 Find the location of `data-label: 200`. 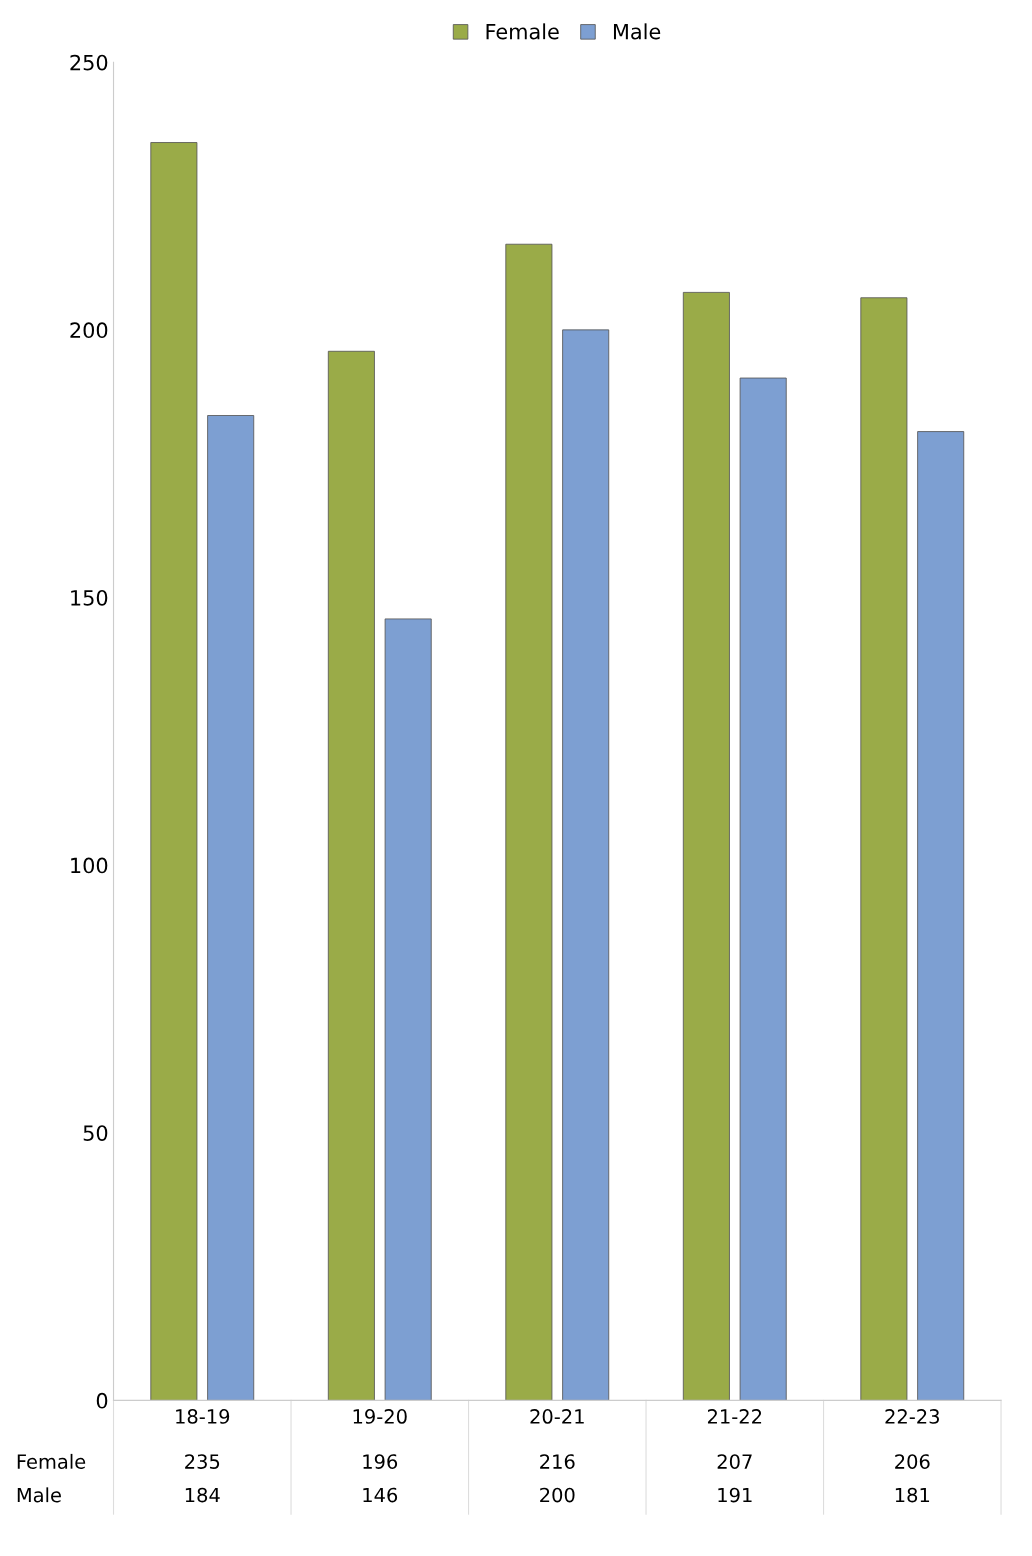

data-label: 200 is located at coordinates (557, 1495).